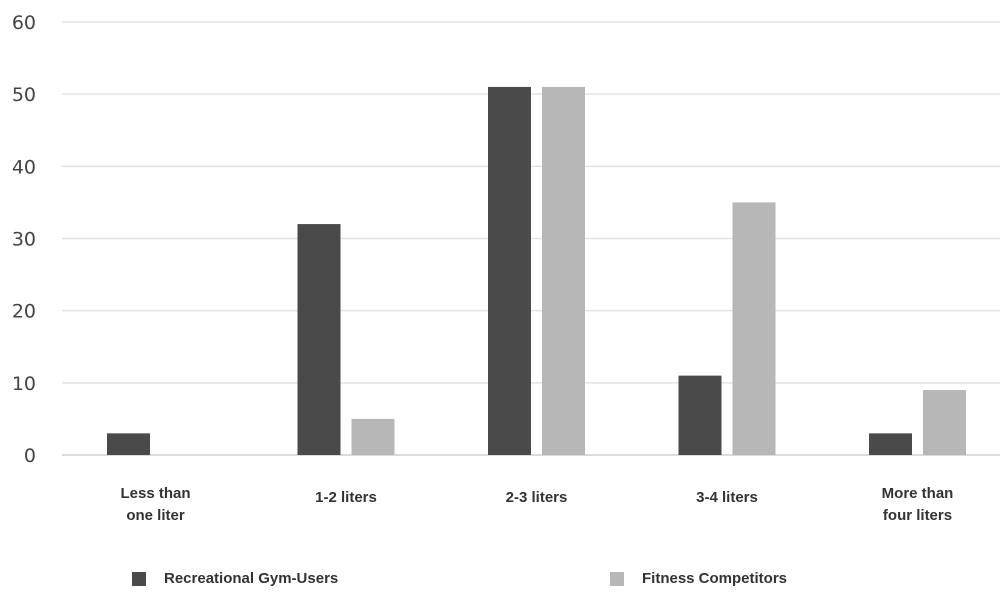  What do you see at coordinates (24, 23) in the screenshot?
I see `y-tick-label: 60` at bounding box center [24, 23].